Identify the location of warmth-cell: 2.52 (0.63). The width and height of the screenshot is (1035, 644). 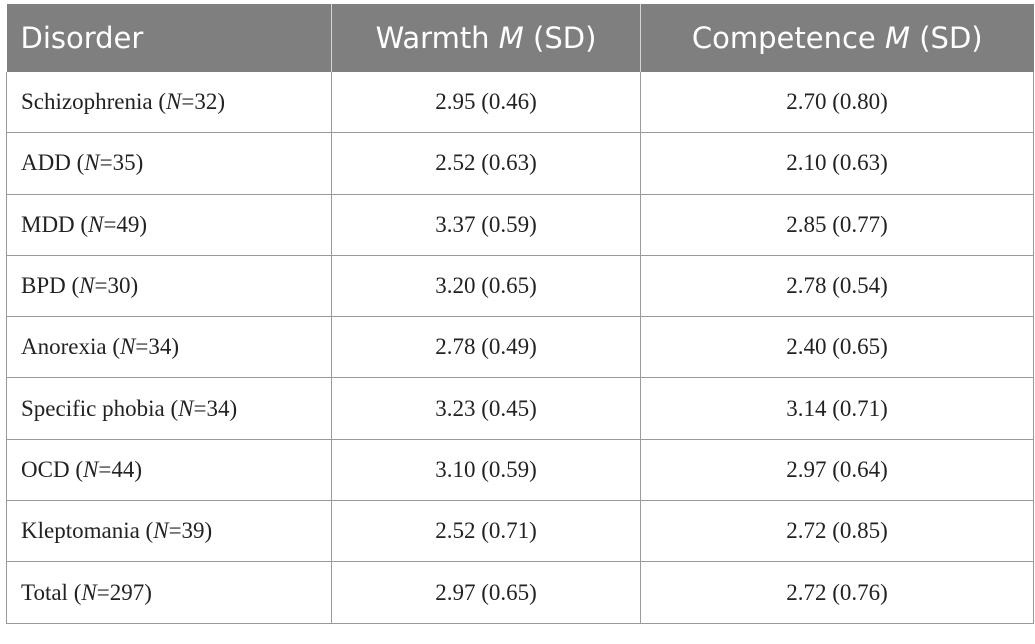
(486, 163).